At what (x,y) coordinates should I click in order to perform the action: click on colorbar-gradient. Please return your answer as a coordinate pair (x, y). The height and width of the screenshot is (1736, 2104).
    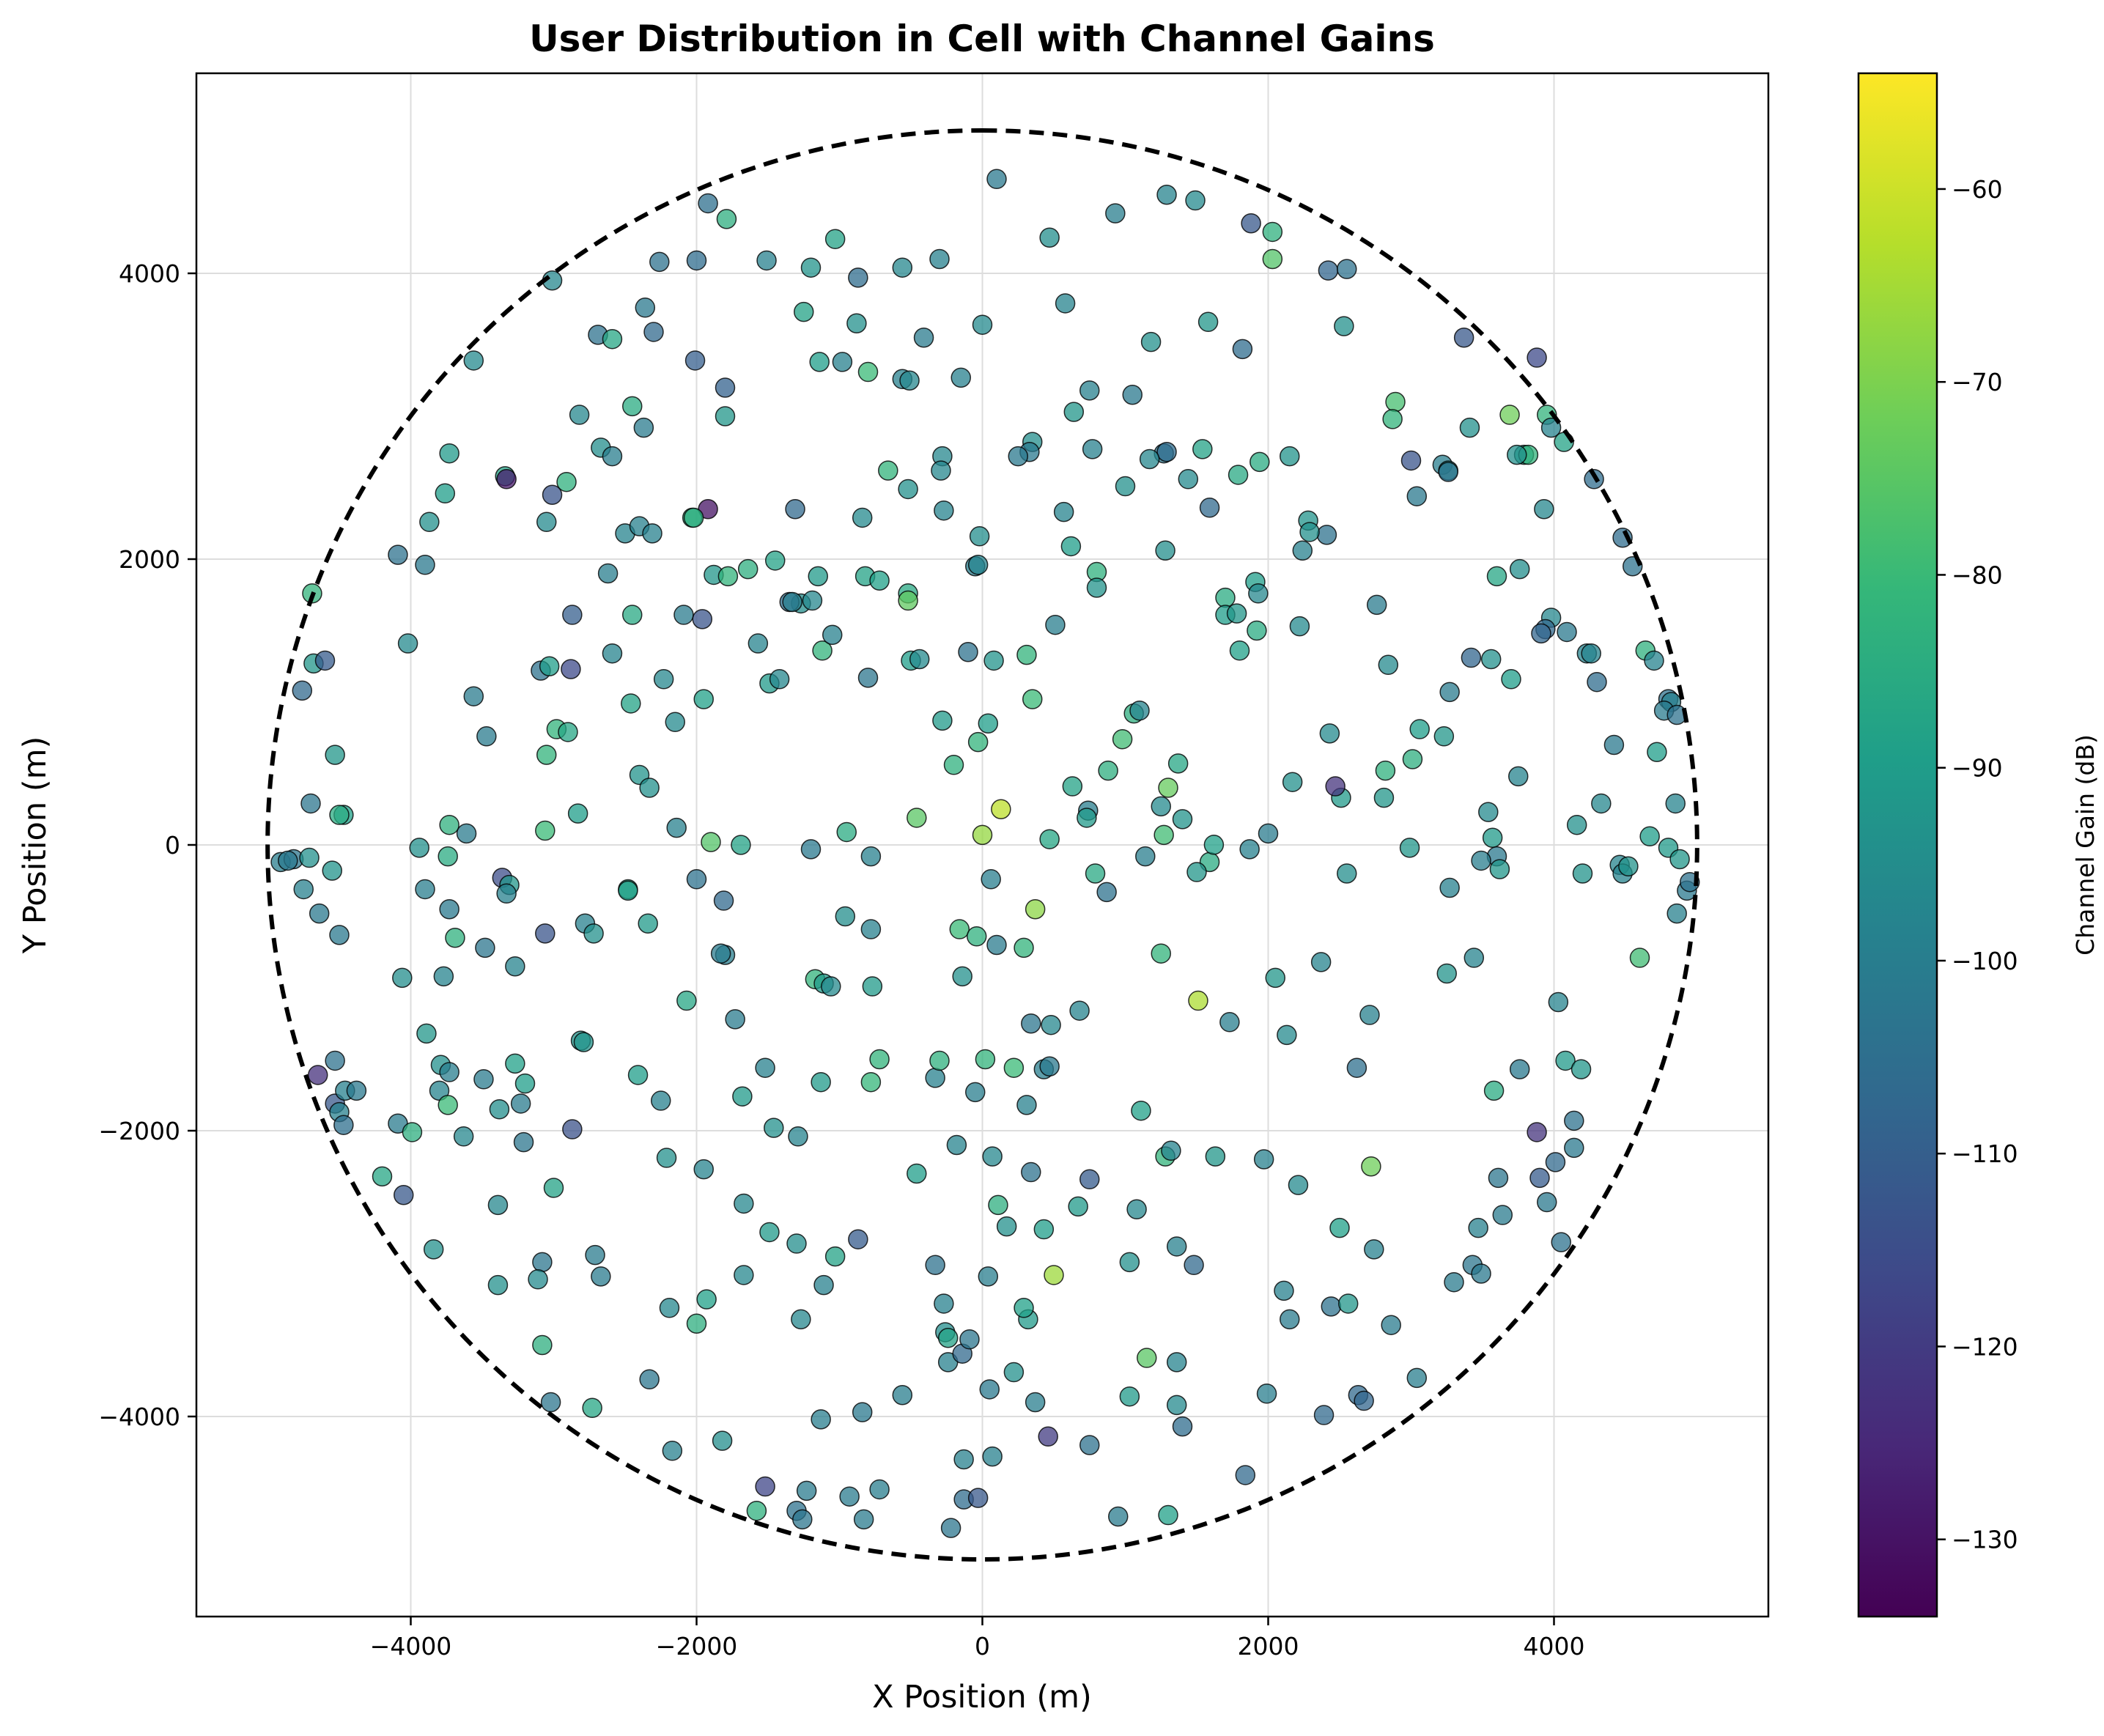
    Looking at the image, I should click on (1897, 845).